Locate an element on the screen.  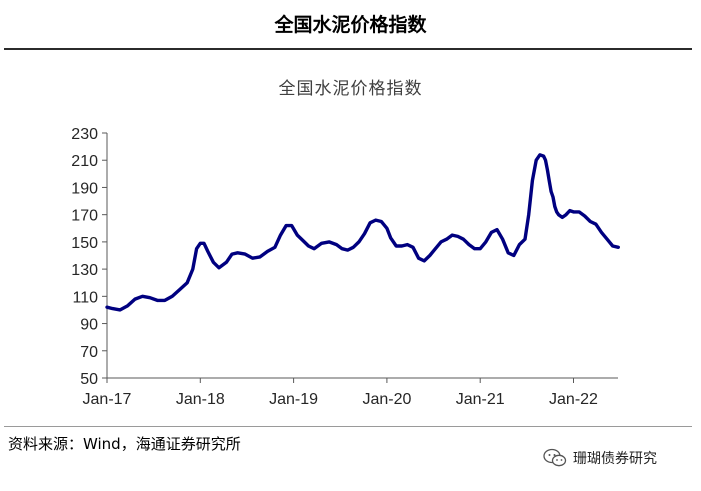
y-tick-label: 90 is located at coordinates (89, 325).